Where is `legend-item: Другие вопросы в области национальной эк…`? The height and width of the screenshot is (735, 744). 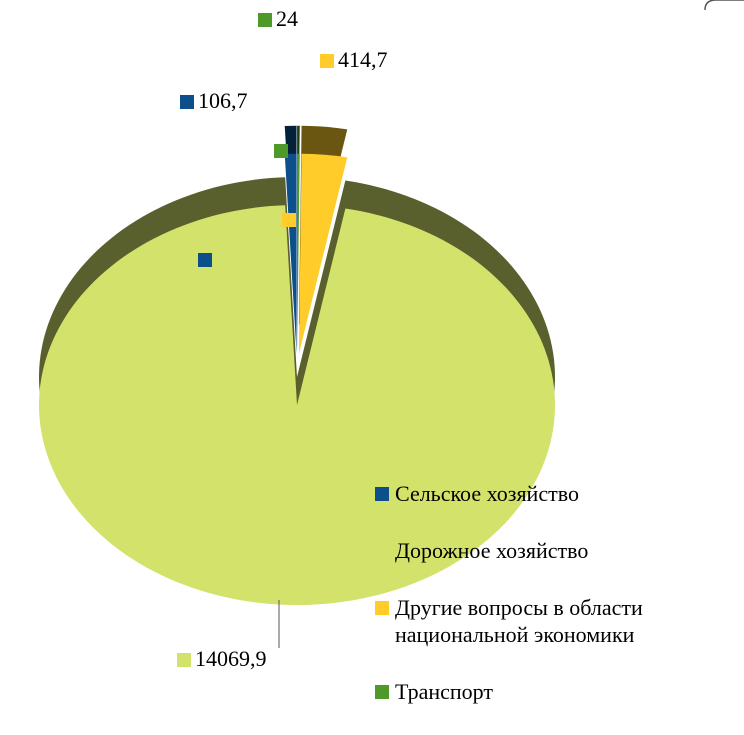
legend-item: Другие вопросы в области национальной эк… is located at coordinates (550, 621).